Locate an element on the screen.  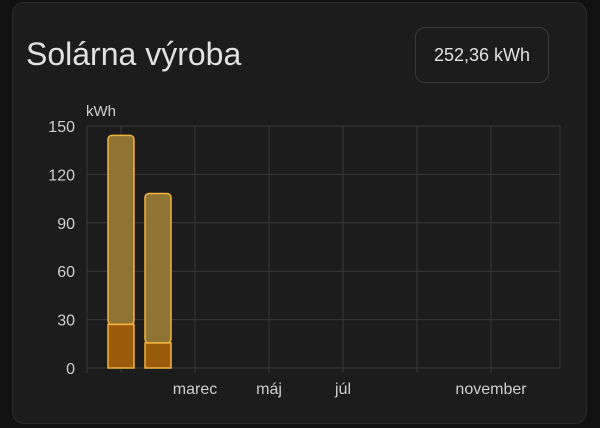
x-tick-label: máj is located at coordinates (269, 389).